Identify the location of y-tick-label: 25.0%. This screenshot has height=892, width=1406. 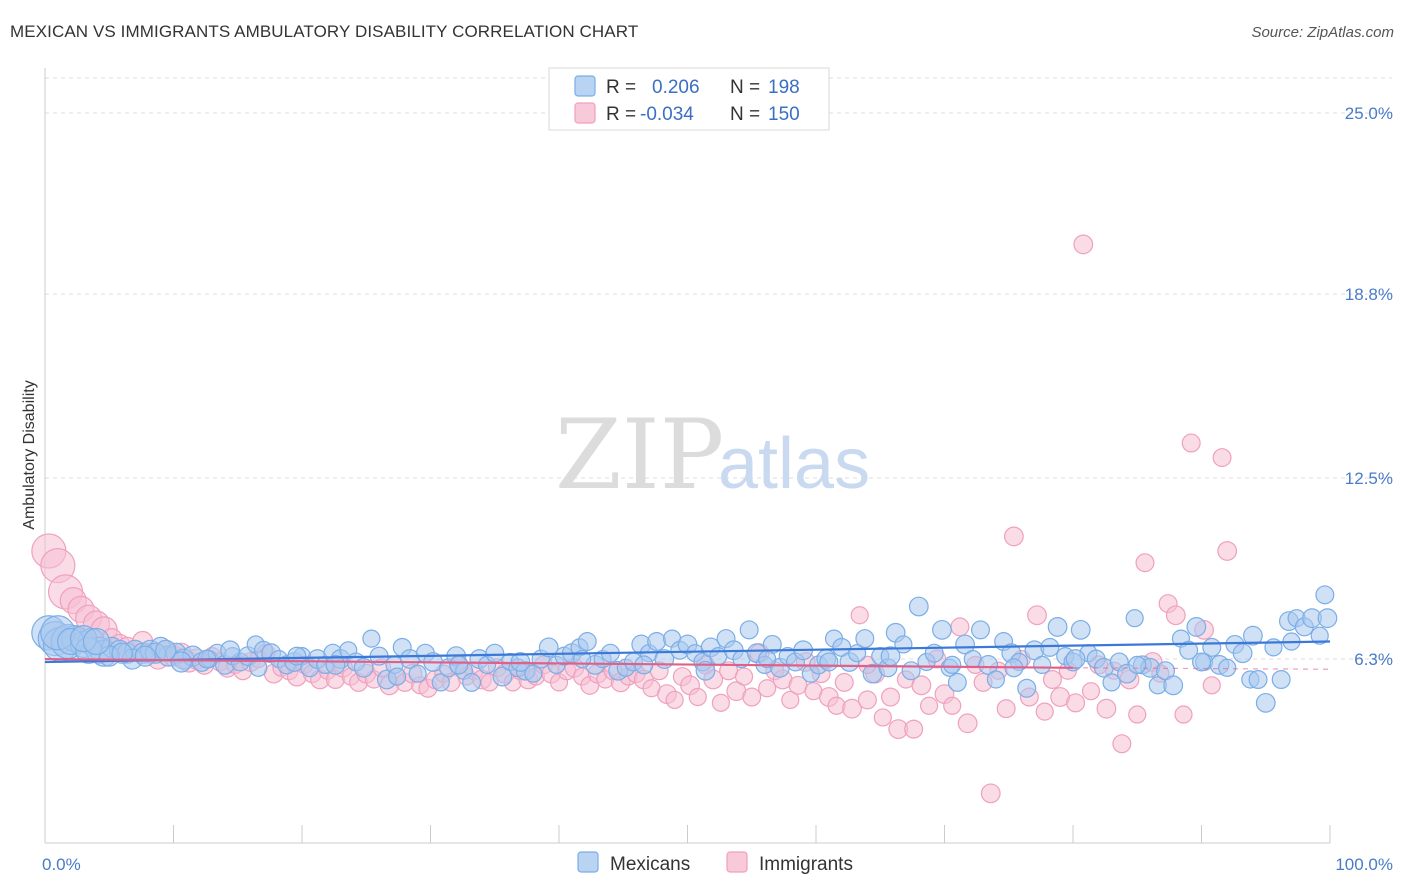
(1369, 113).